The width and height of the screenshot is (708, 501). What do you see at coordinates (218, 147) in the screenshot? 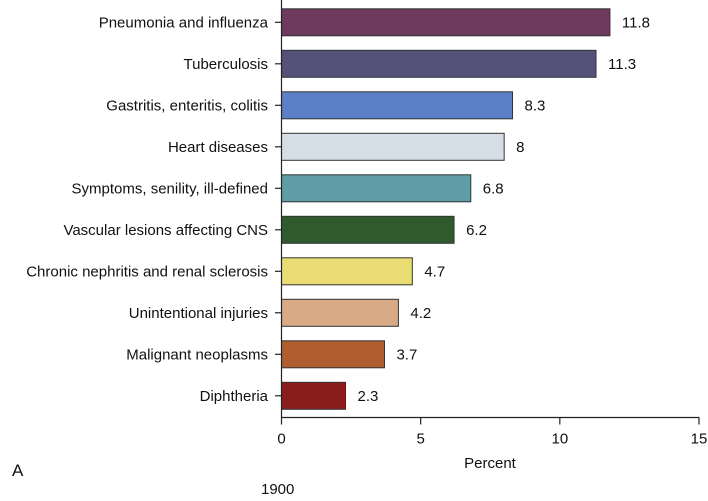
I see `category-label: Heart diseases` at bounding box center [218, 147].